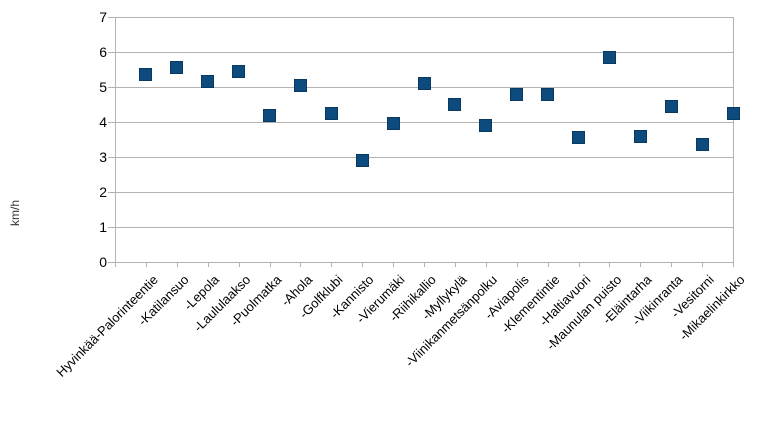  I want to click on y-tick-label: 5, so click(103, 87).